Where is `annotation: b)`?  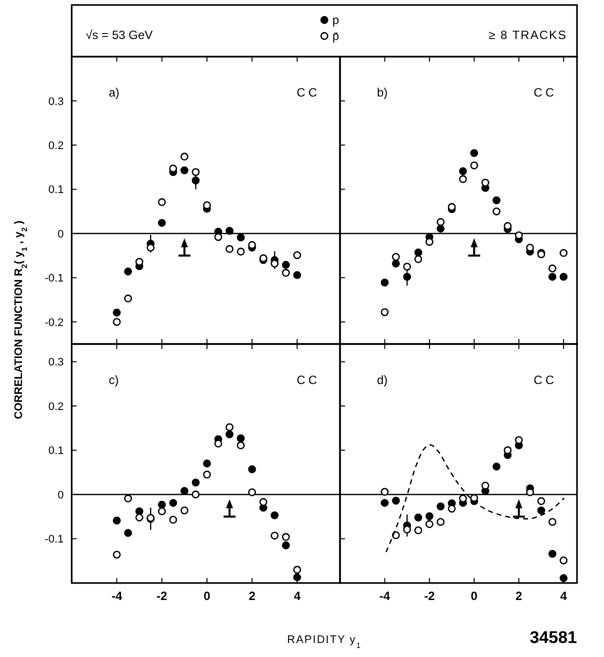 annotation: b) is located at coordinates (382, 93).